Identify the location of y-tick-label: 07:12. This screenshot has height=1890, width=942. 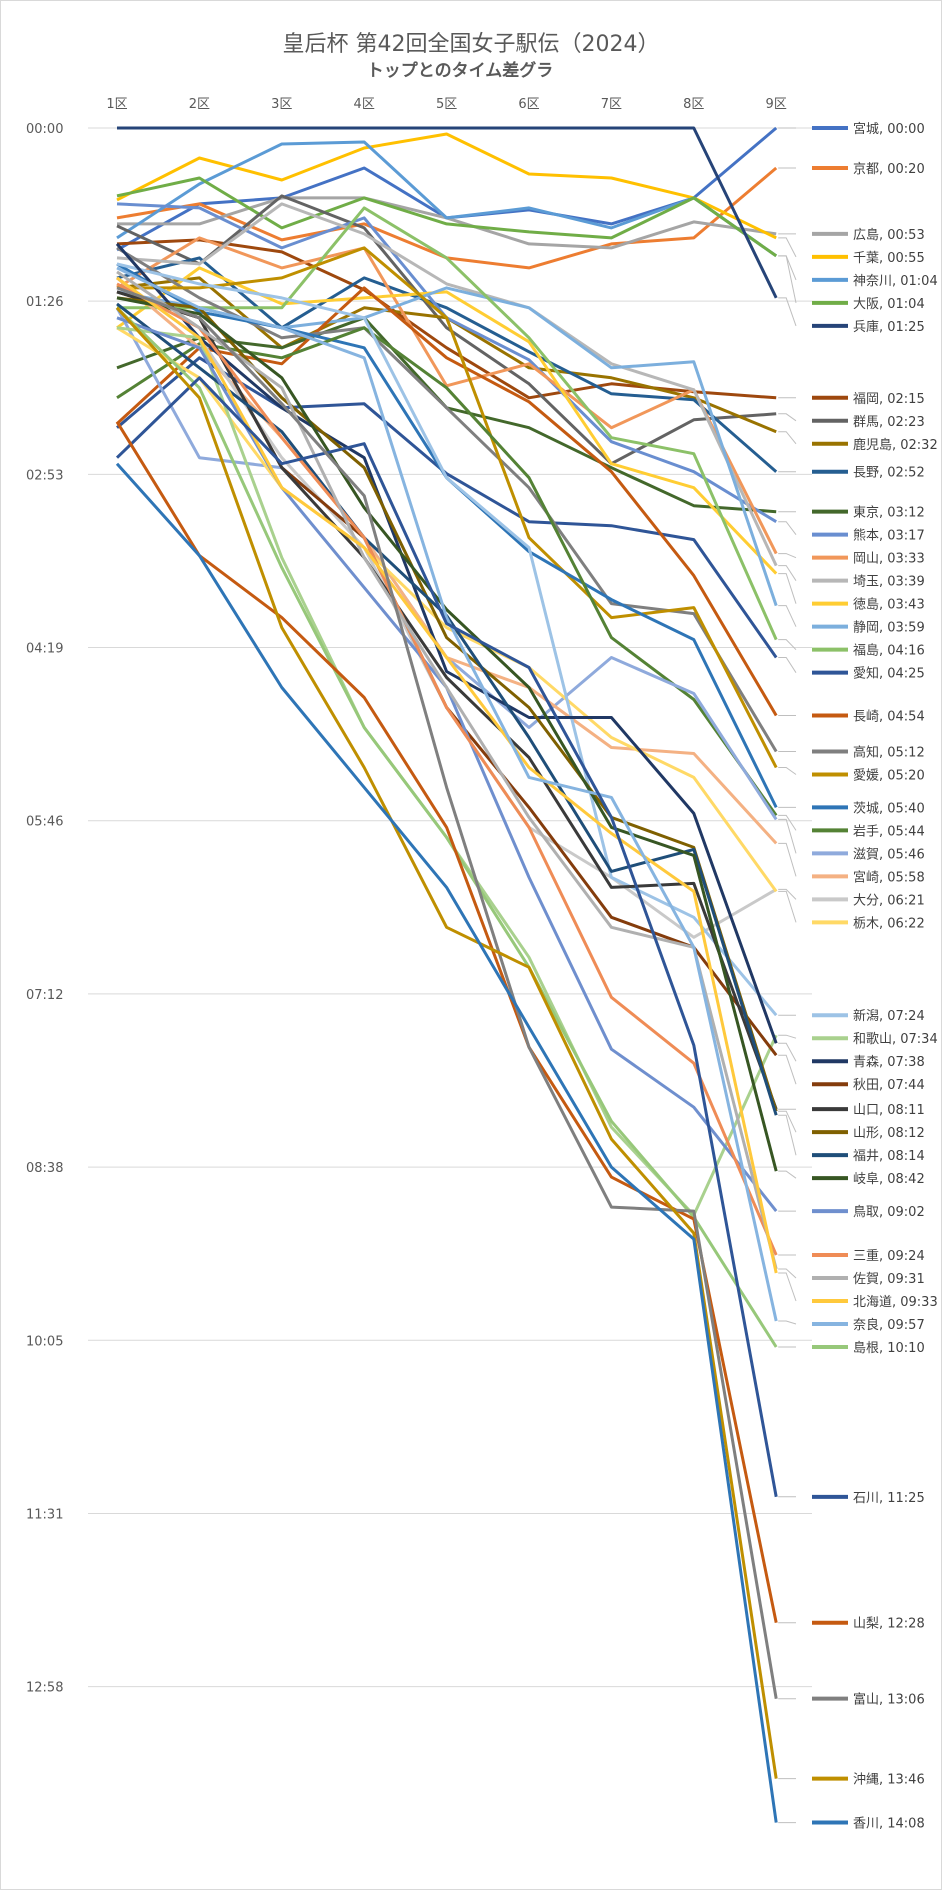
(44, 995).